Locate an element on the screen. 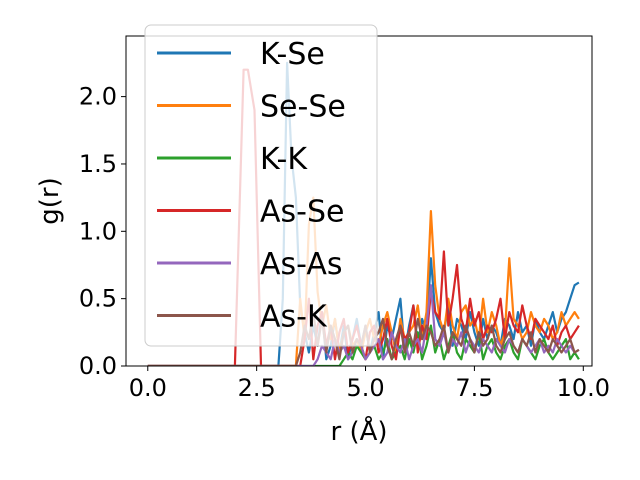  y-tick-label: 0.5 is located at coordinates (98, 299).